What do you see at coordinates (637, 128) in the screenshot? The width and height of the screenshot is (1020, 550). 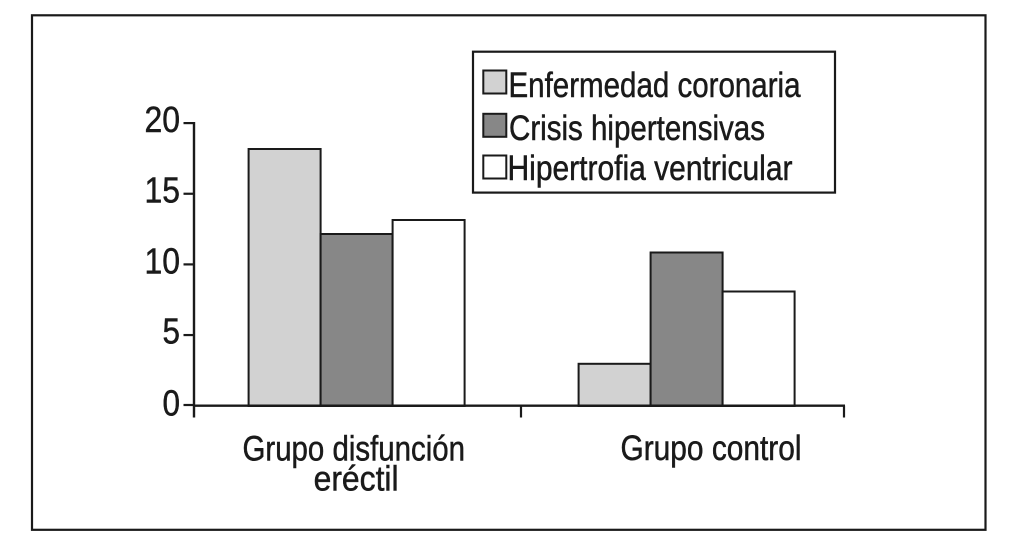 I see `svg-text: Crisis hipertensivas` at bounding box center [637, 128].